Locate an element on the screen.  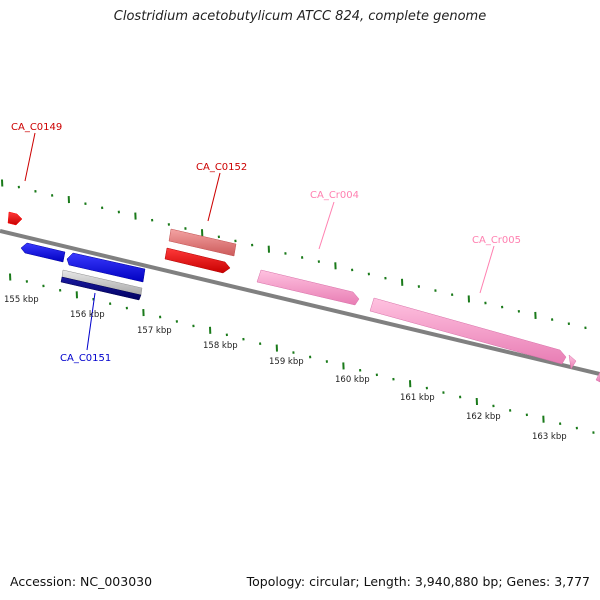
leader-ca-cr005 is located at coordinates (487, 269).